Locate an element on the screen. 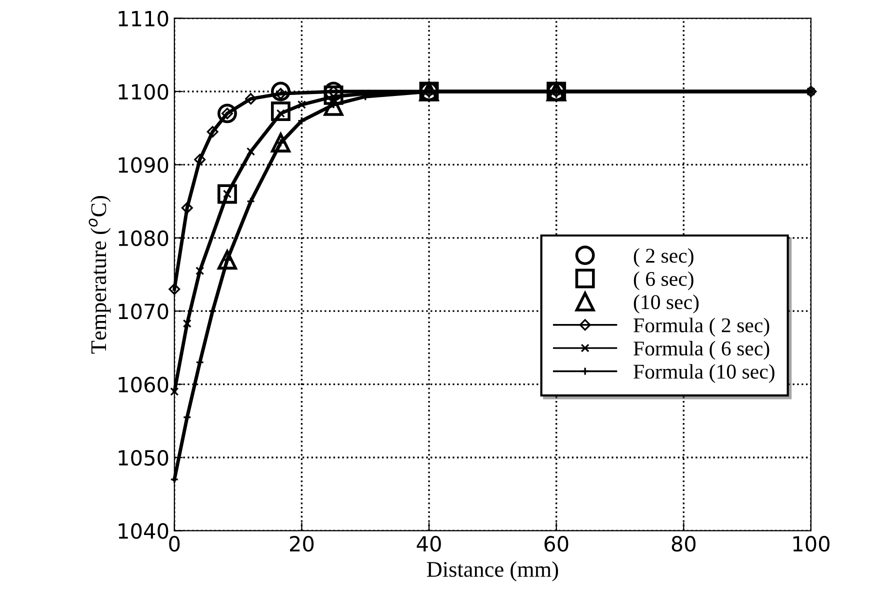  y-tick-label: 1080 is located at coordinates (143, 238).